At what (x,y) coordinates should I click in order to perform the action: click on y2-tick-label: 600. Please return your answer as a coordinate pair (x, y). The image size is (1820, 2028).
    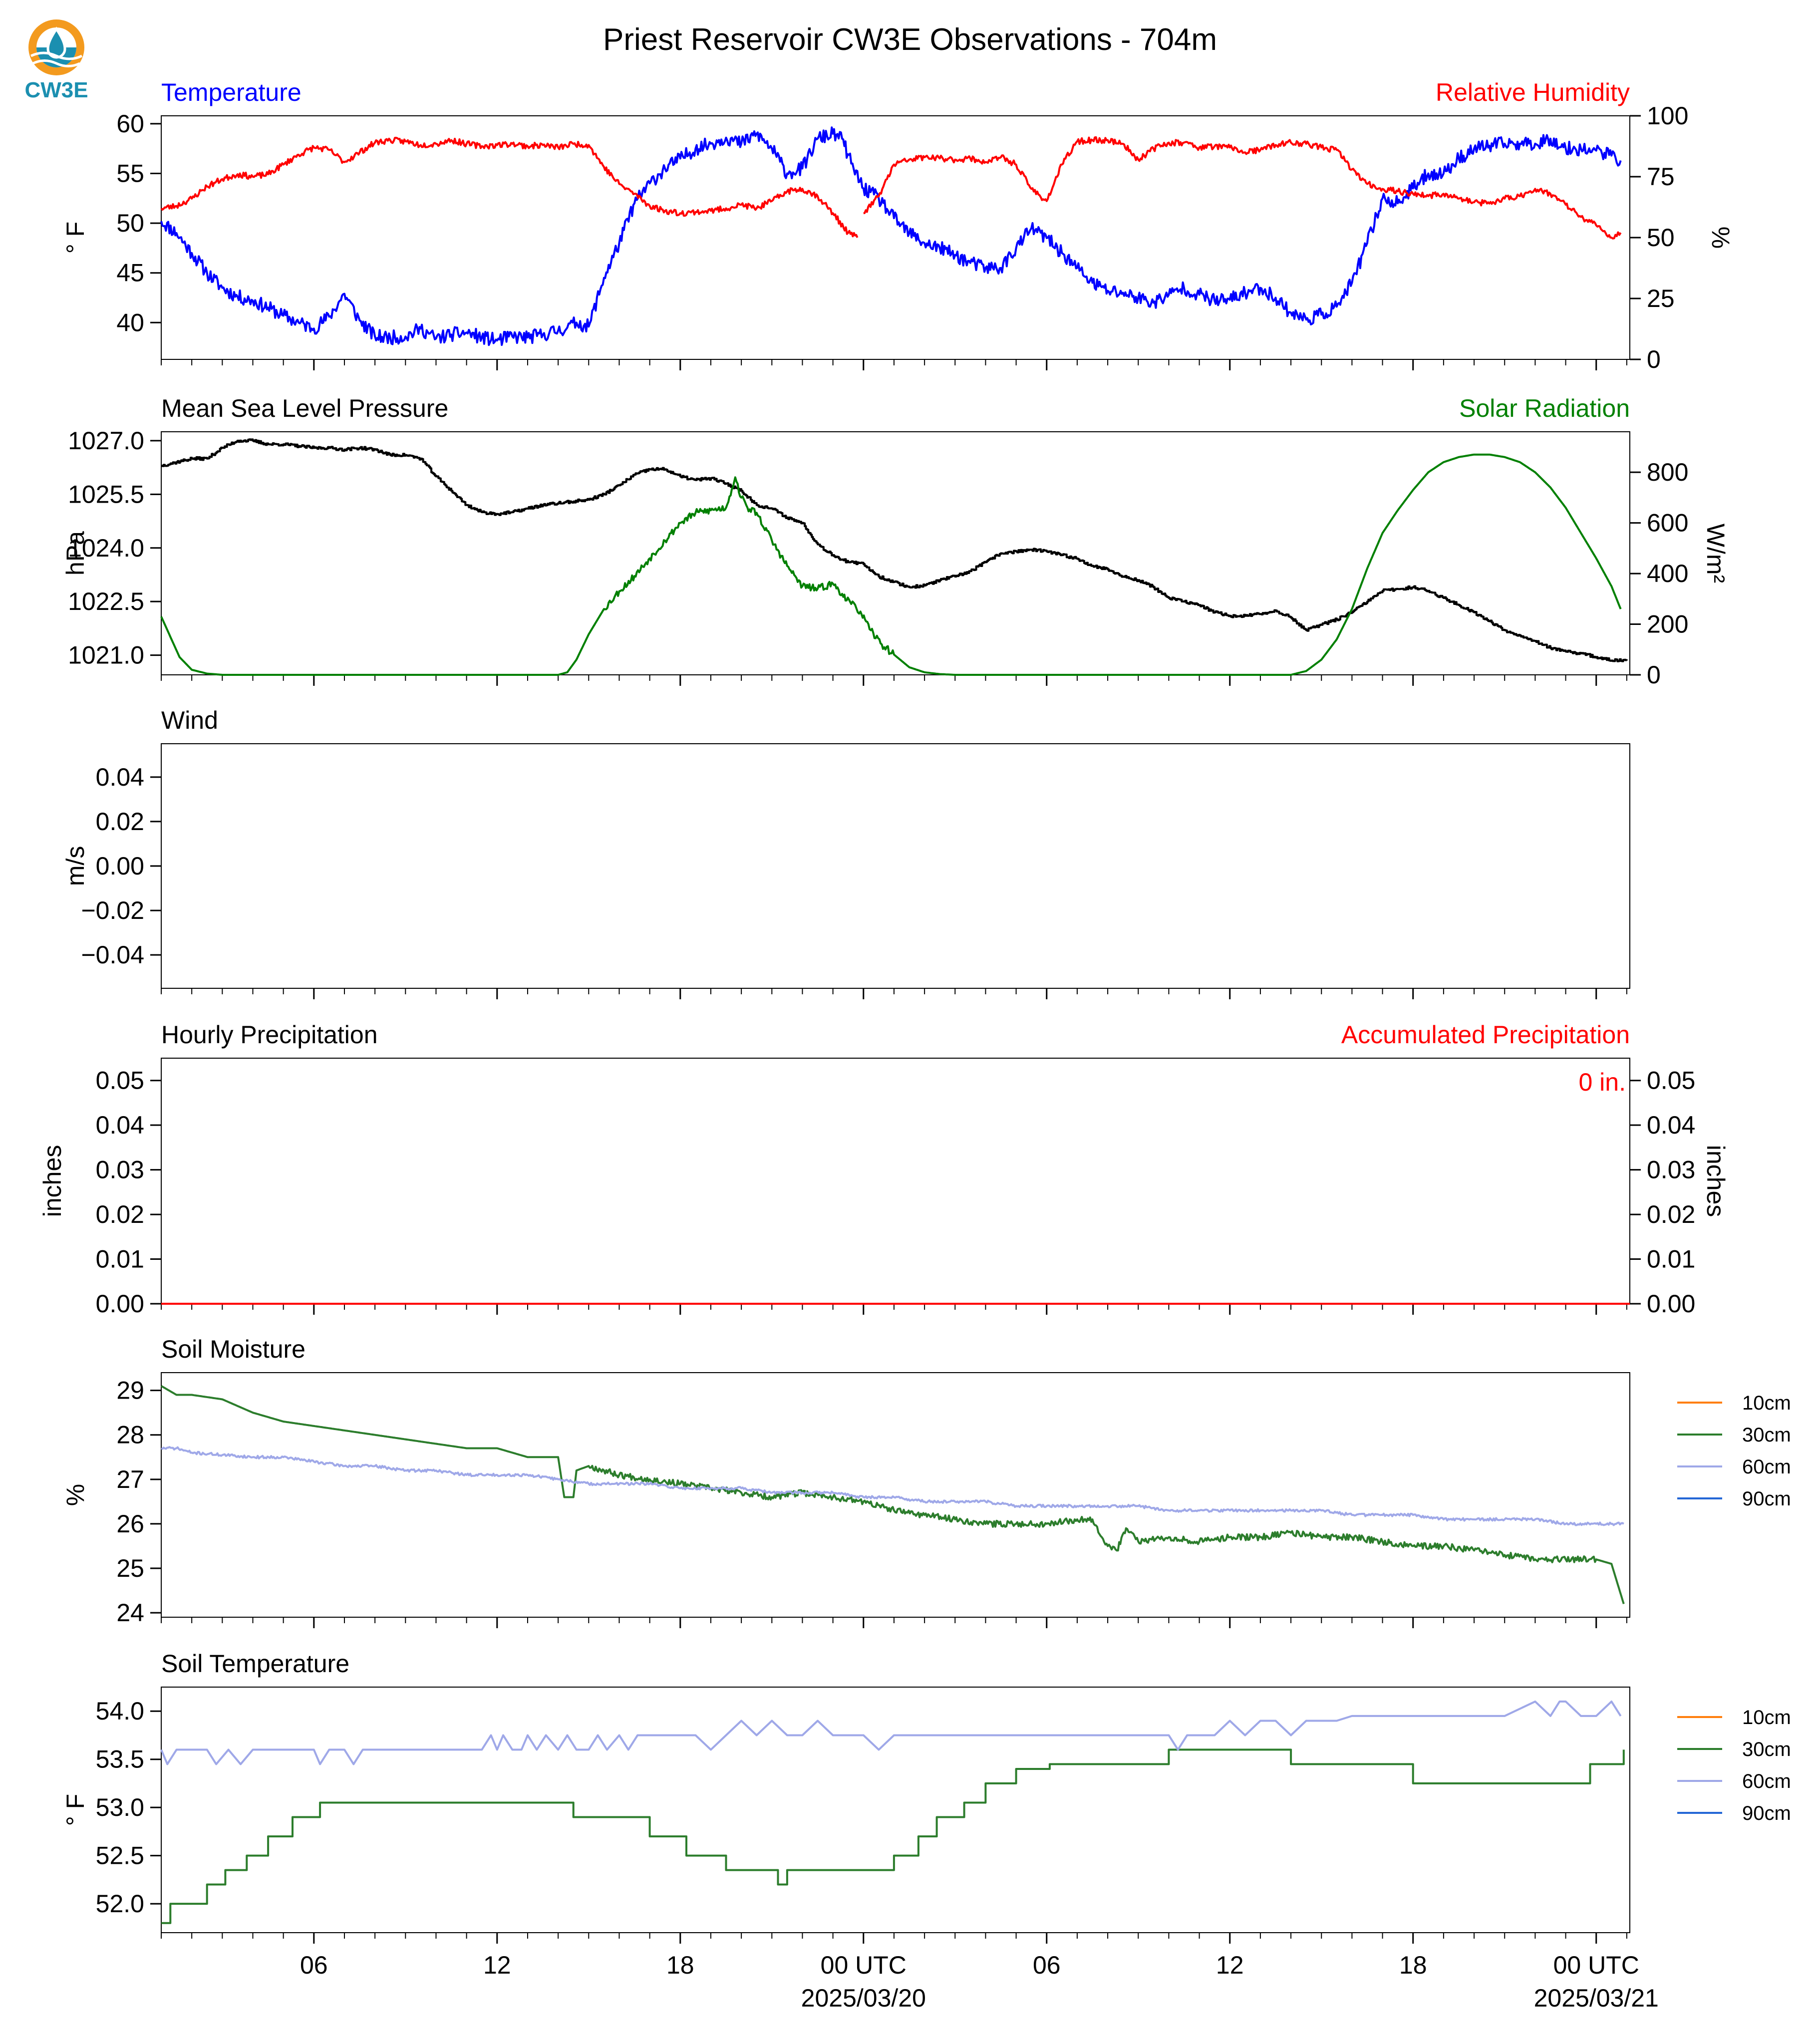
    Looking at the image, I should click on (1667, 523).